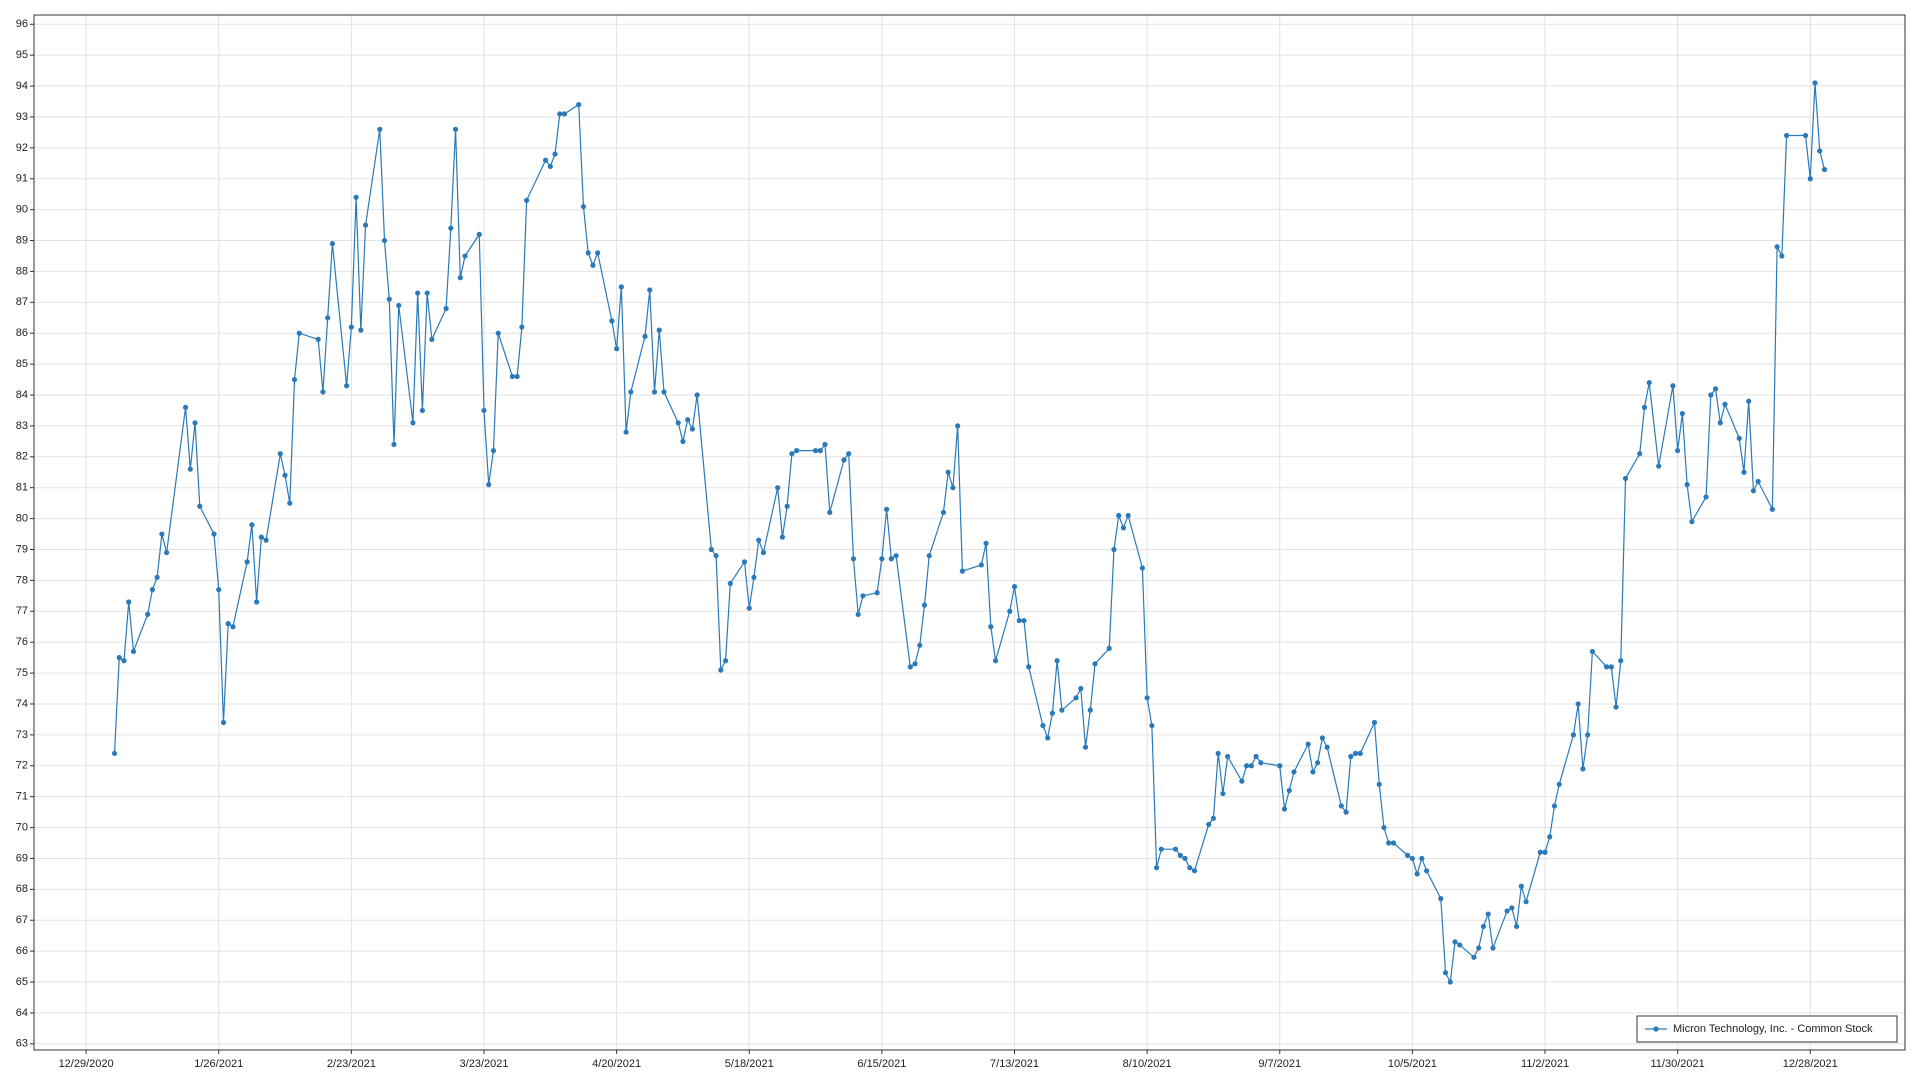 This screenshot has width=1920, height=1080. I want to click on y-tick-label: 63, so click(22, 1044).